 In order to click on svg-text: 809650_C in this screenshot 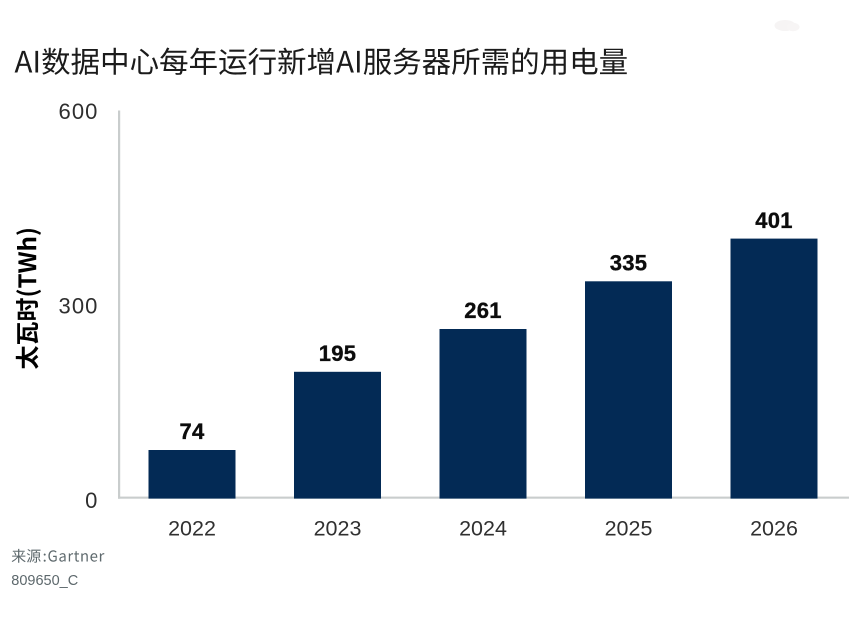, I will do `click(44, 581)`.